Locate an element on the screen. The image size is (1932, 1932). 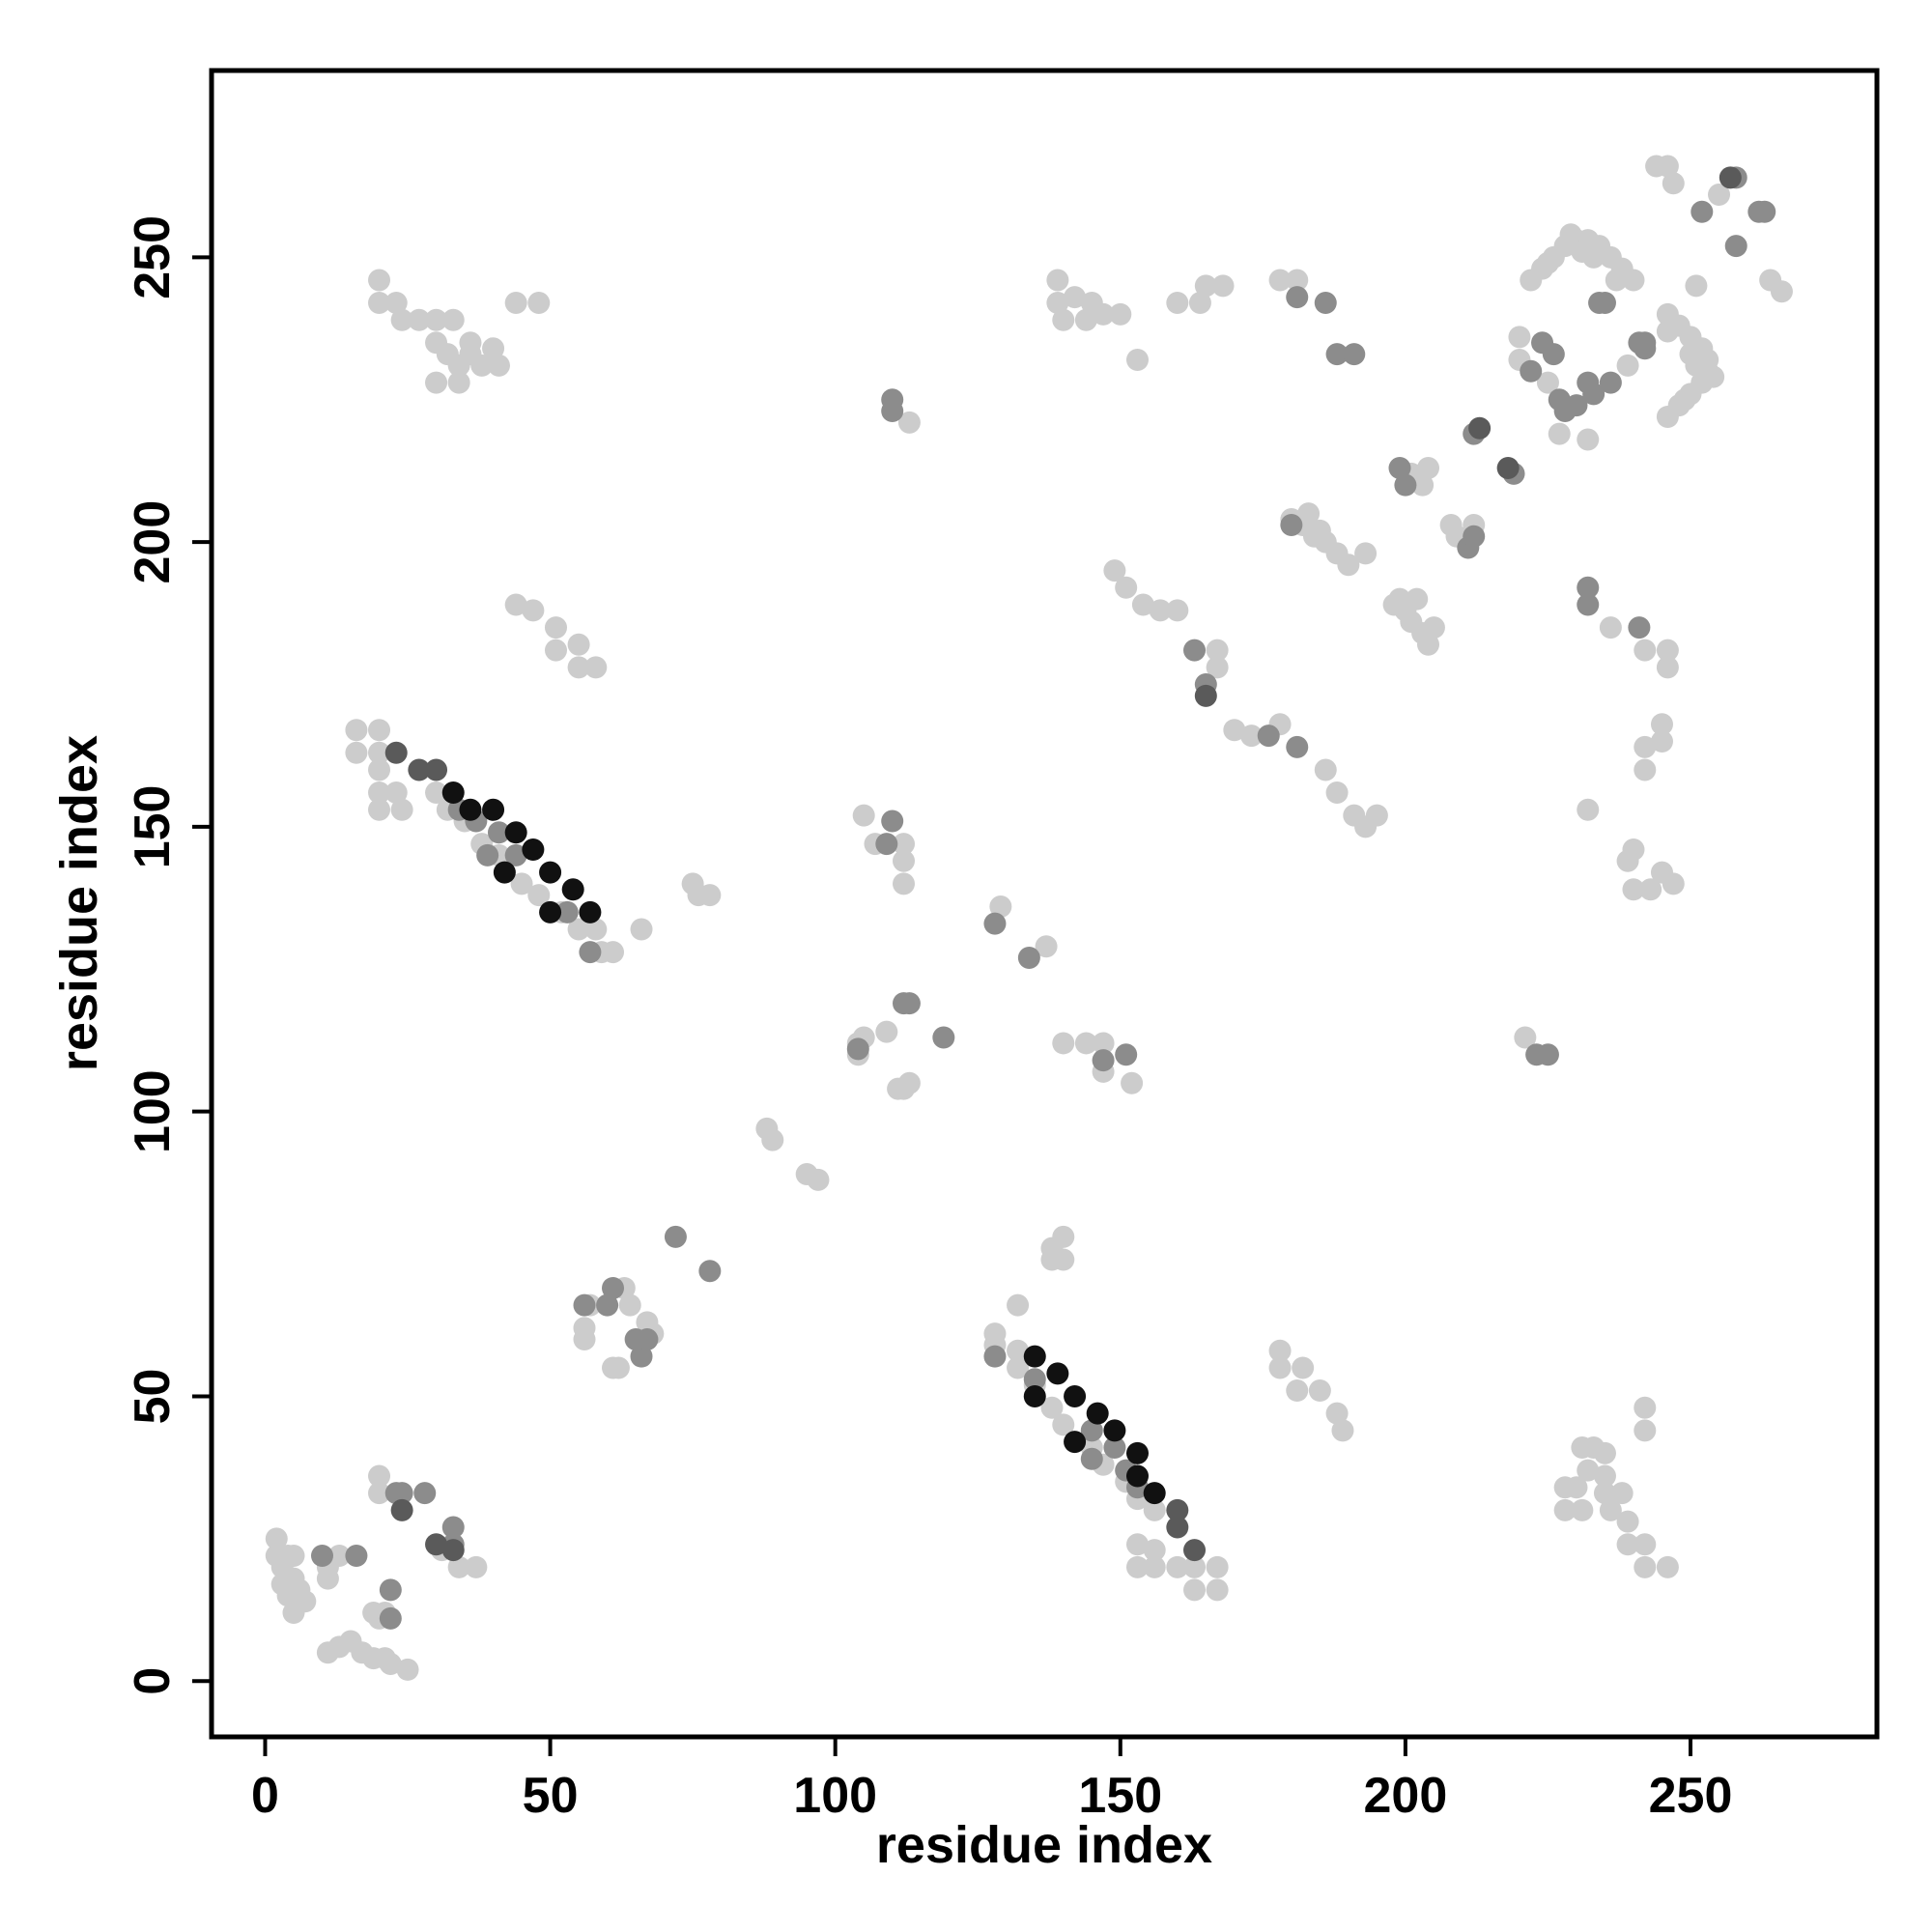
x-tick-label: 50 is located at coordinates (551, 1796).